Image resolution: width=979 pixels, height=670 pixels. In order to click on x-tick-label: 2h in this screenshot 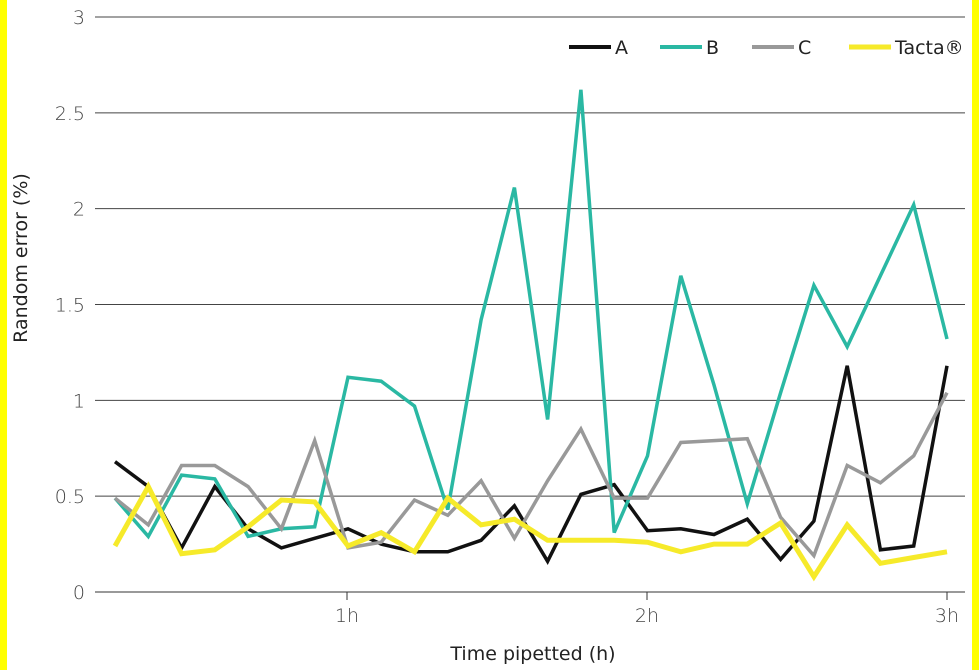, I will do `click(647, 616)`.